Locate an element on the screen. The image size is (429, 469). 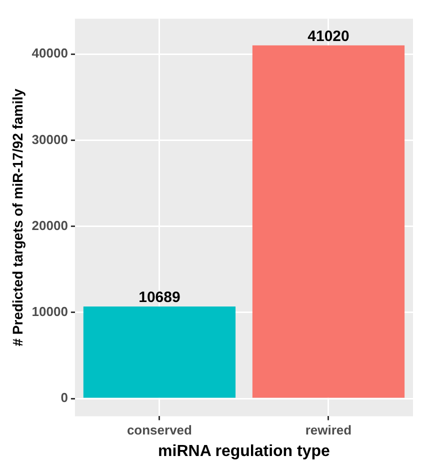
y-tick-label: 40000 is located at coordinates (50, 53).